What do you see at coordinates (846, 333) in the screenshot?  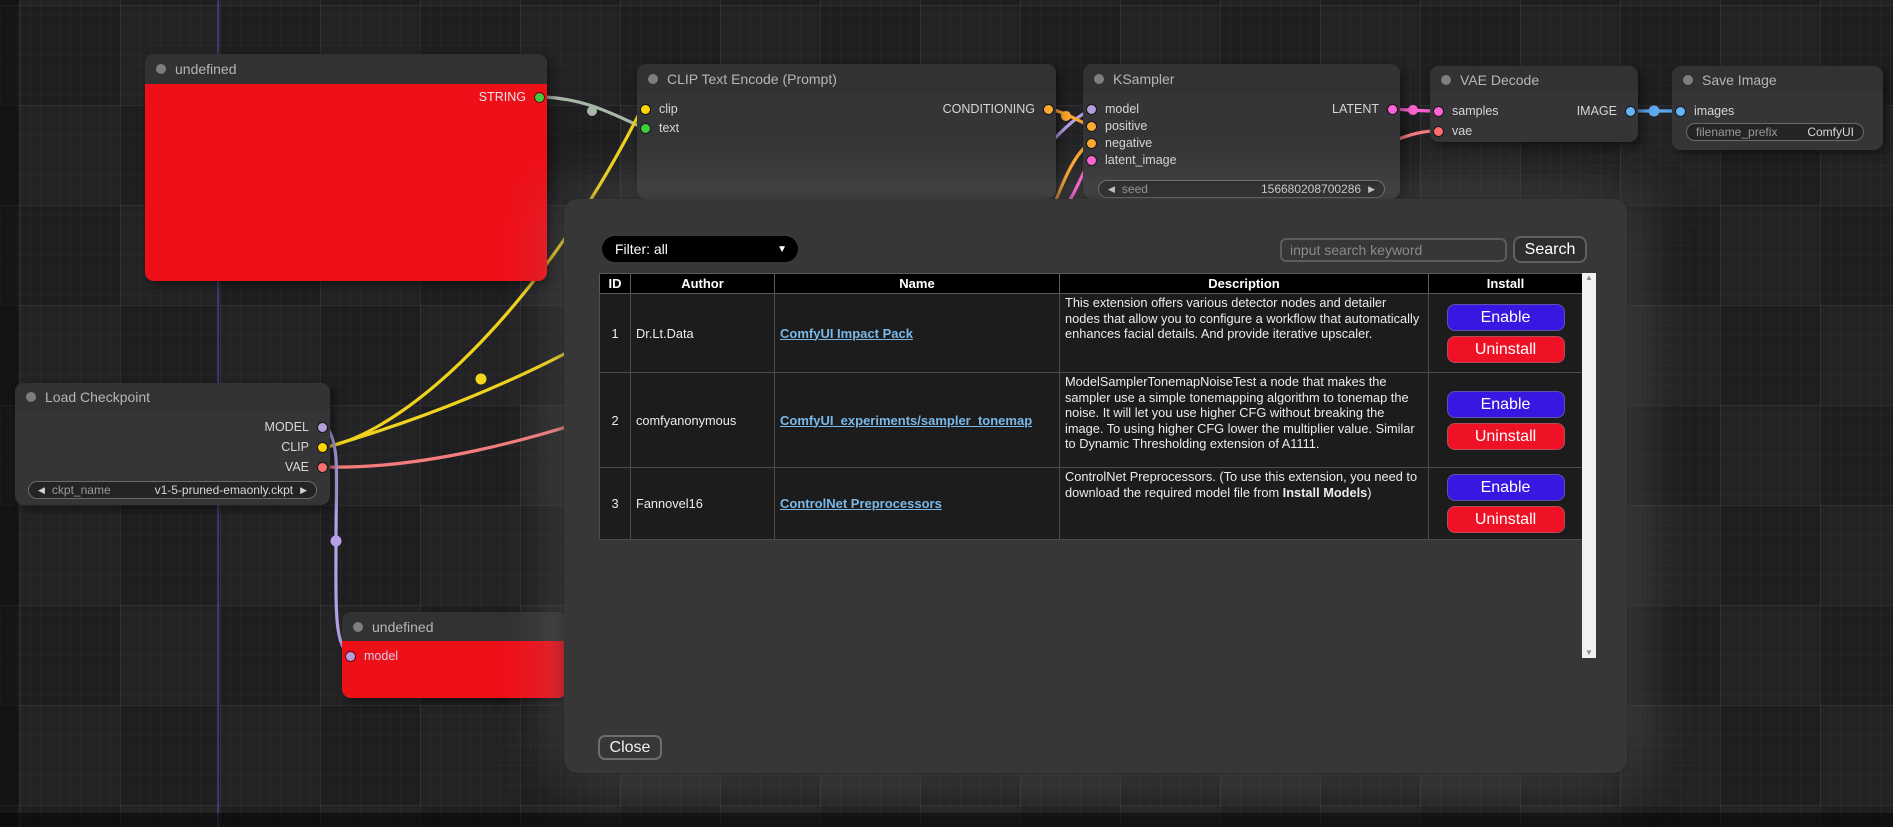 I see `extension-link: ComfyUI Impact Pack` at bounding box center [846, 333].